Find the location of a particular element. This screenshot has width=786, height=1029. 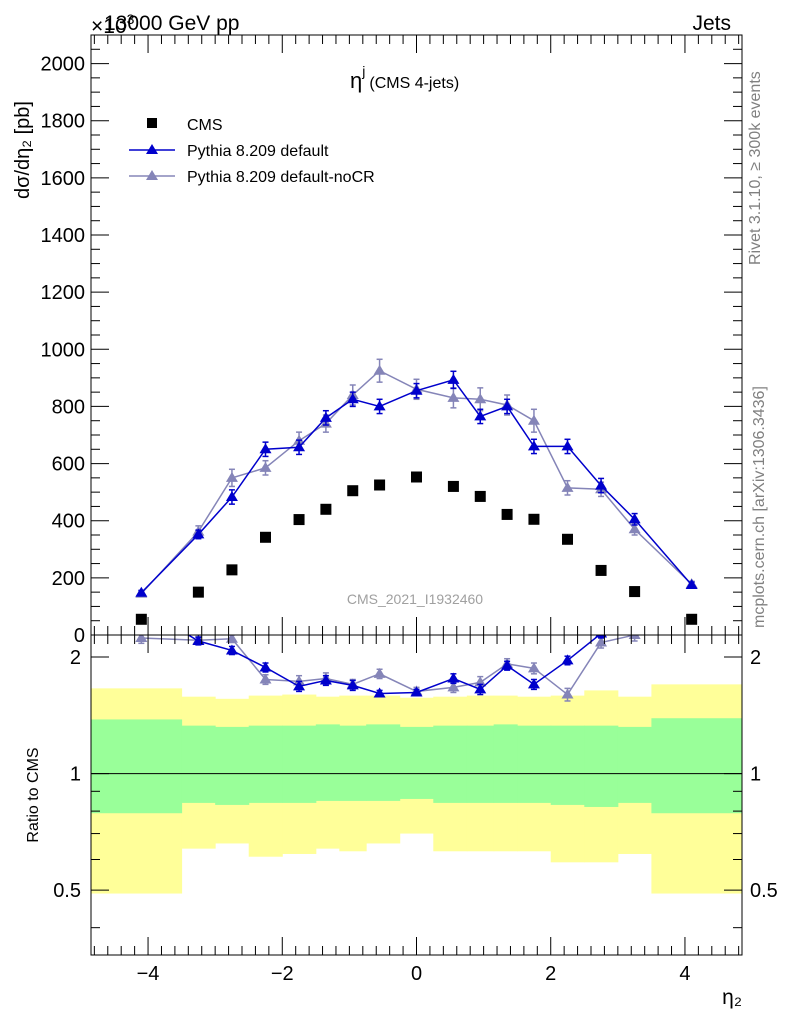

x-tick-label: −4 is located at coordinates (148, 974).